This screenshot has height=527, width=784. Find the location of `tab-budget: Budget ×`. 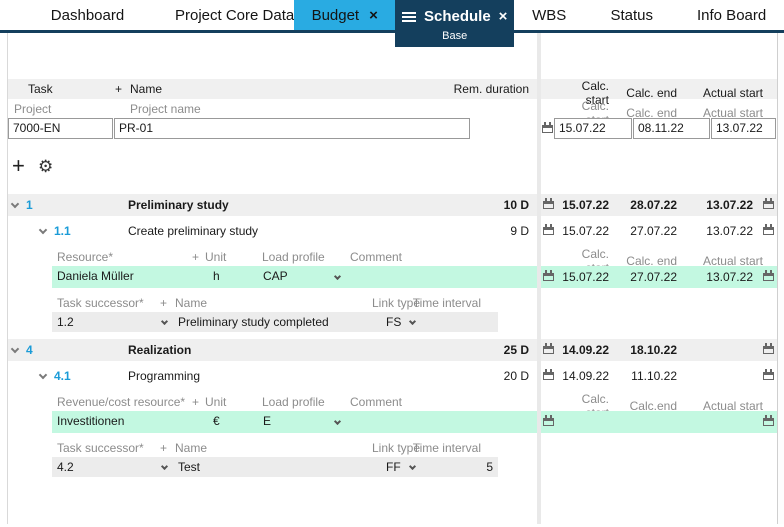

tab-budget: Budget × is located at coordinates (345, 15).